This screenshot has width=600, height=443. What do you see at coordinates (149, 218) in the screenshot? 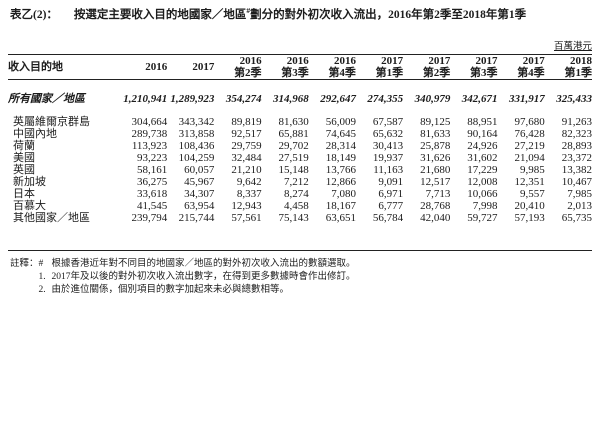
I see `value-cell: 239,794` at bounding box center [149, 218].